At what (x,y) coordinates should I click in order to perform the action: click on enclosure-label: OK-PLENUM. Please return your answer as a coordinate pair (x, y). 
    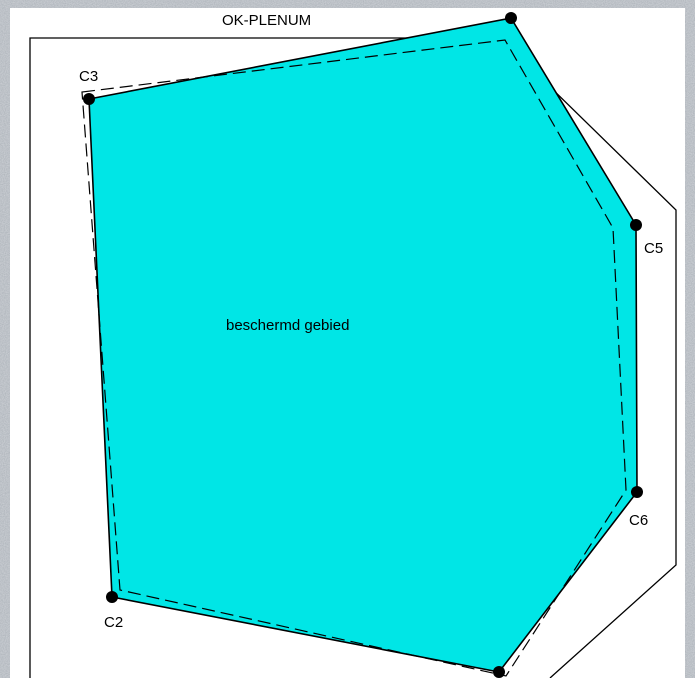
    Looking at the image, I should click on (267, 20).